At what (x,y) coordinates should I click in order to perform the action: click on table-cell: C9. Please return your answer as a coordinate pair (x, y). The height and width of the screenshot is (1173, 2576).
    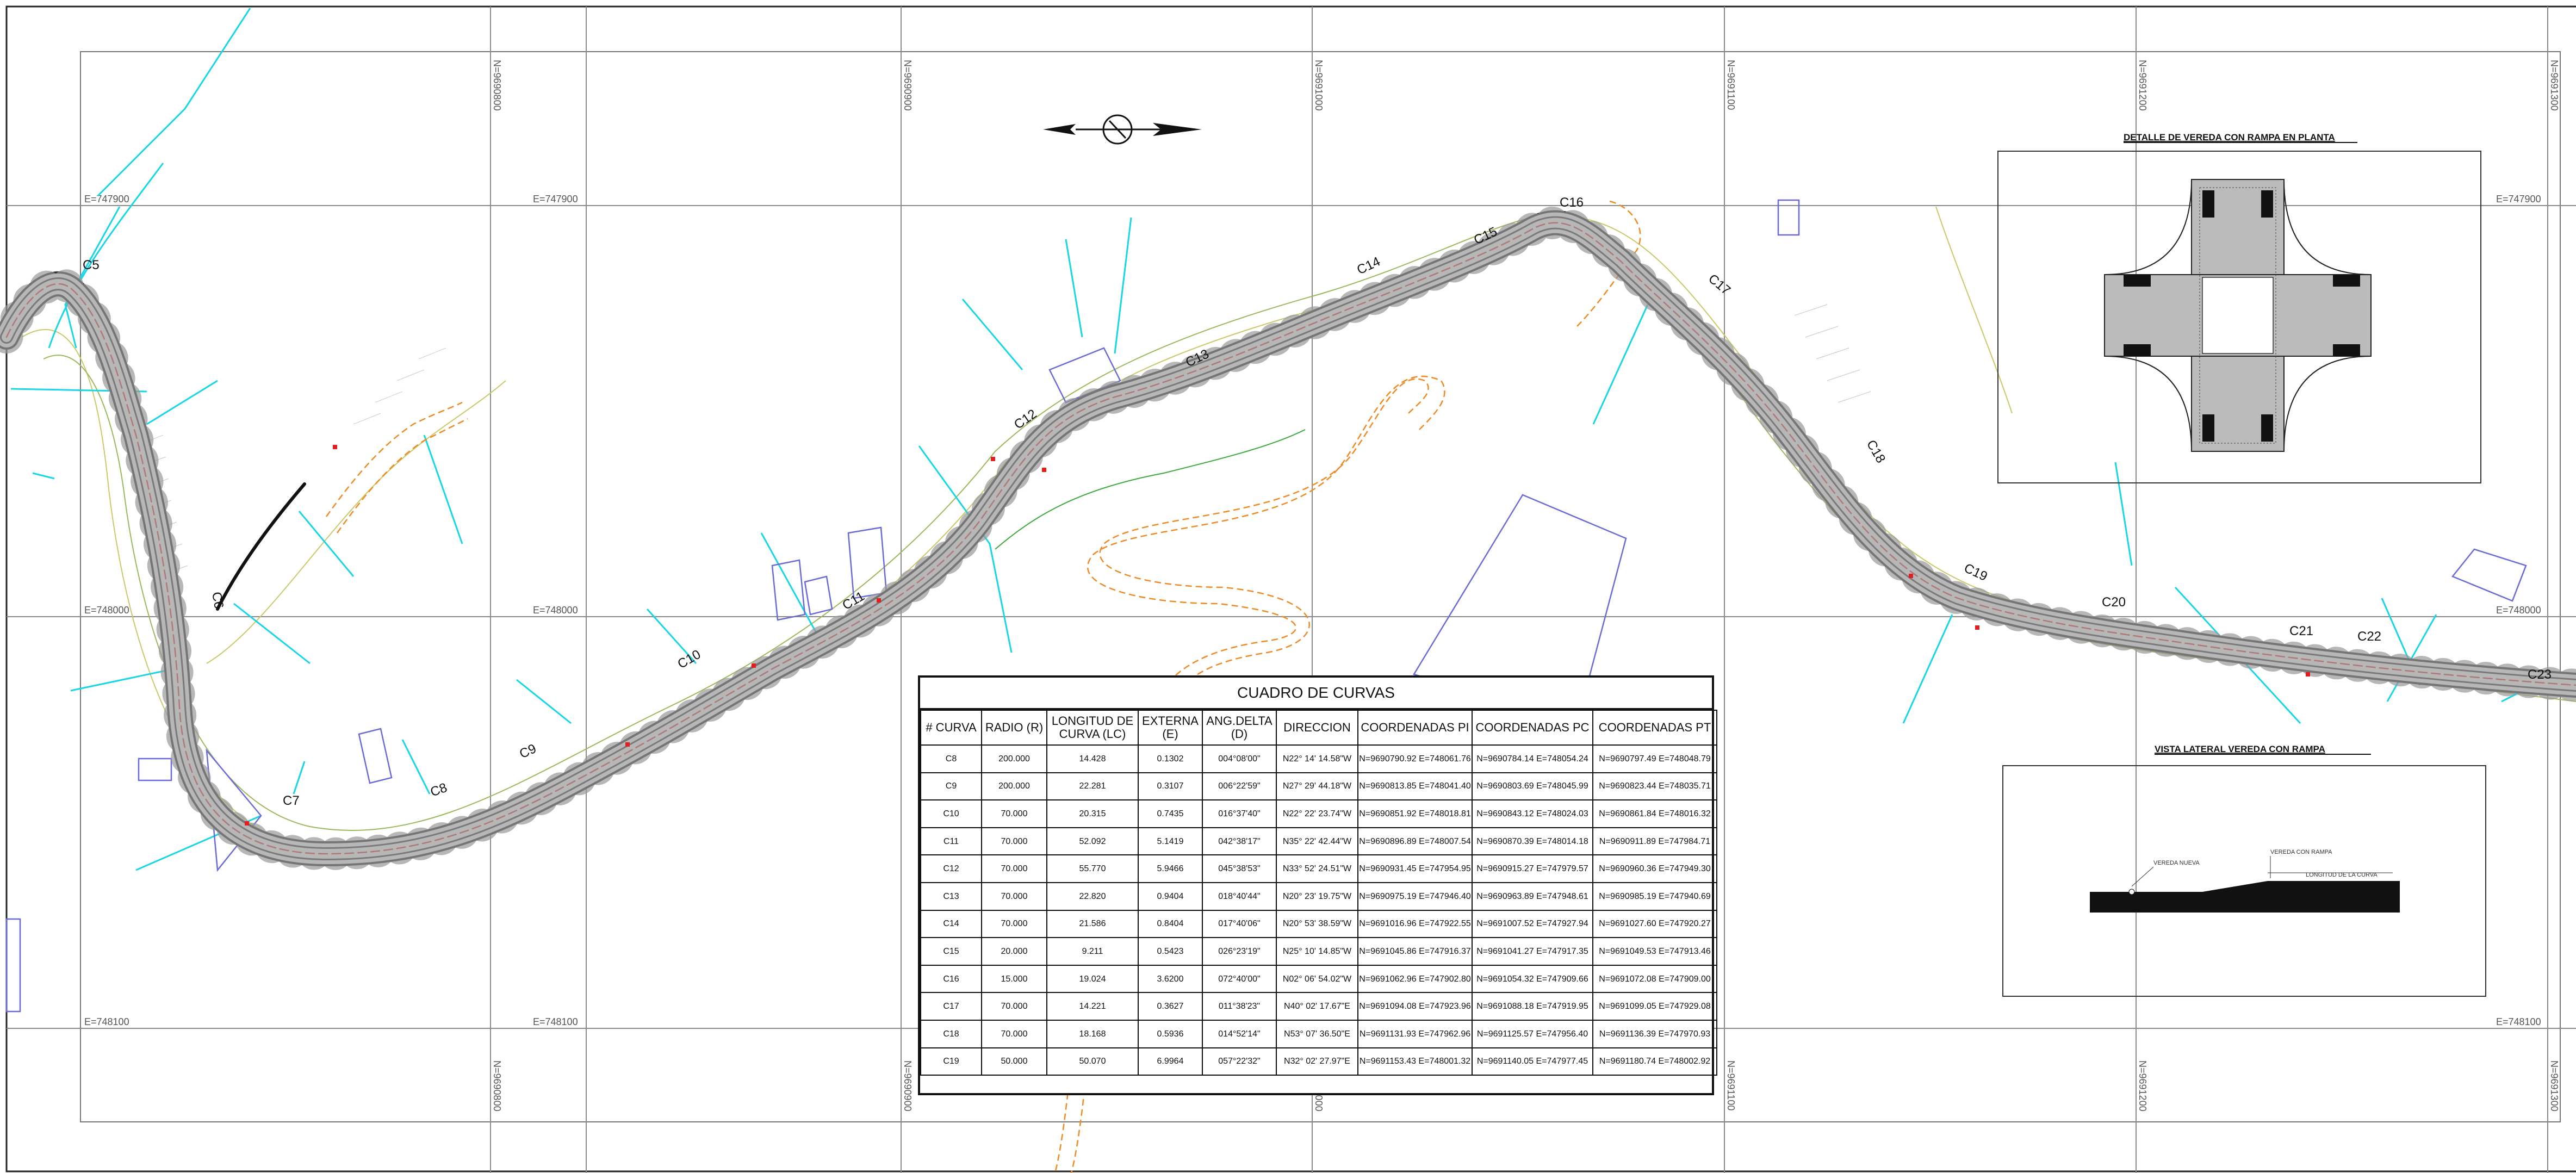
    Looking at the image, I should click on (951, 787).